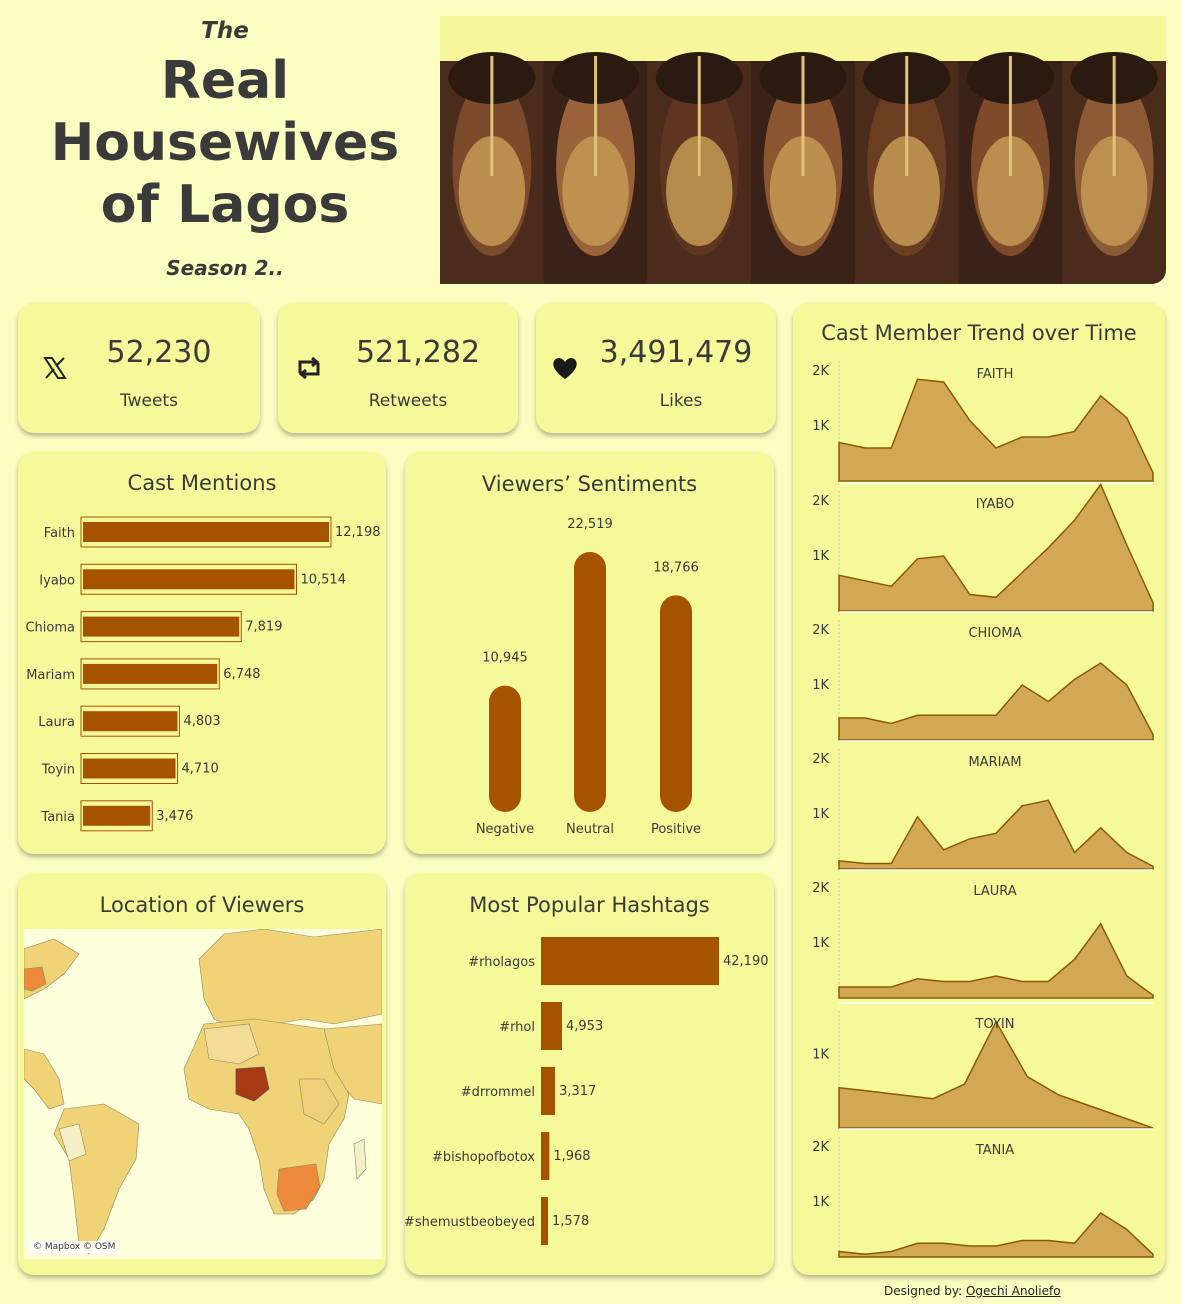  I want to click on hashtag-value-label: 4,953, so click(584, 1026).